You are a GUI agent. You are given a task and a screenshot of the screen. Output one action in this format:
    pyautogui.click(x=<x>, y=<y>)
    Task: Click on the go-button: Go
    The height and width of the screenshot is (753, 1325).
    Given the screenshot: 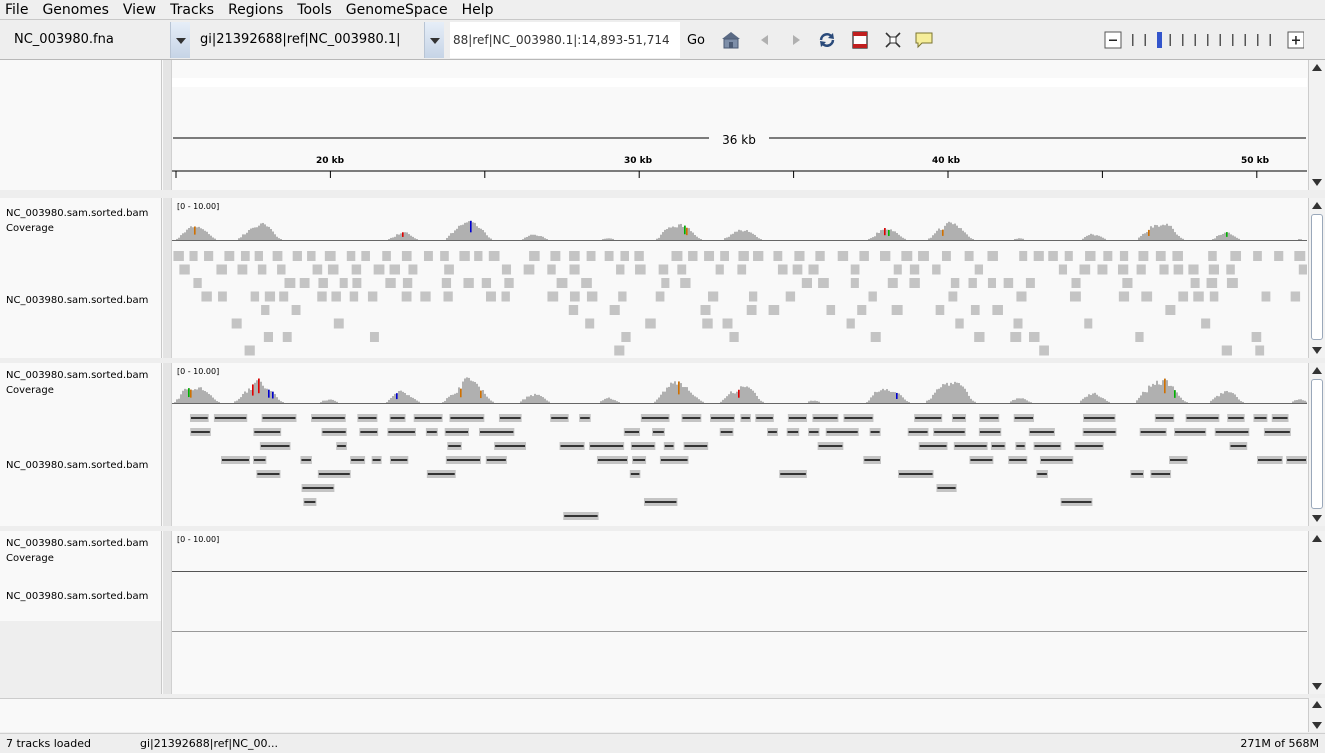 What is the action you would take?
    pyautogui.click(x=696, y=40)
    